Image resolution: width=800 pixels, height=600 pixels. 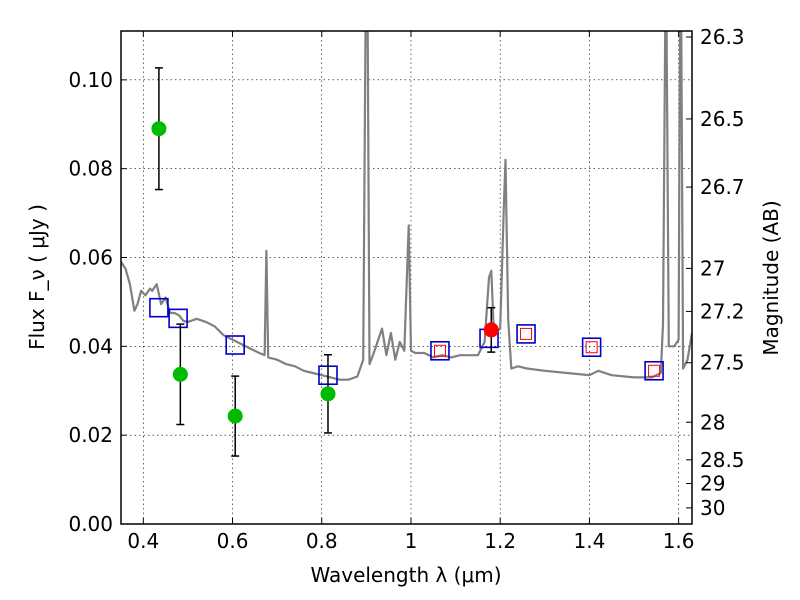 I want to click on magnitude-tick-label: 30, so click(x=712, y=508).